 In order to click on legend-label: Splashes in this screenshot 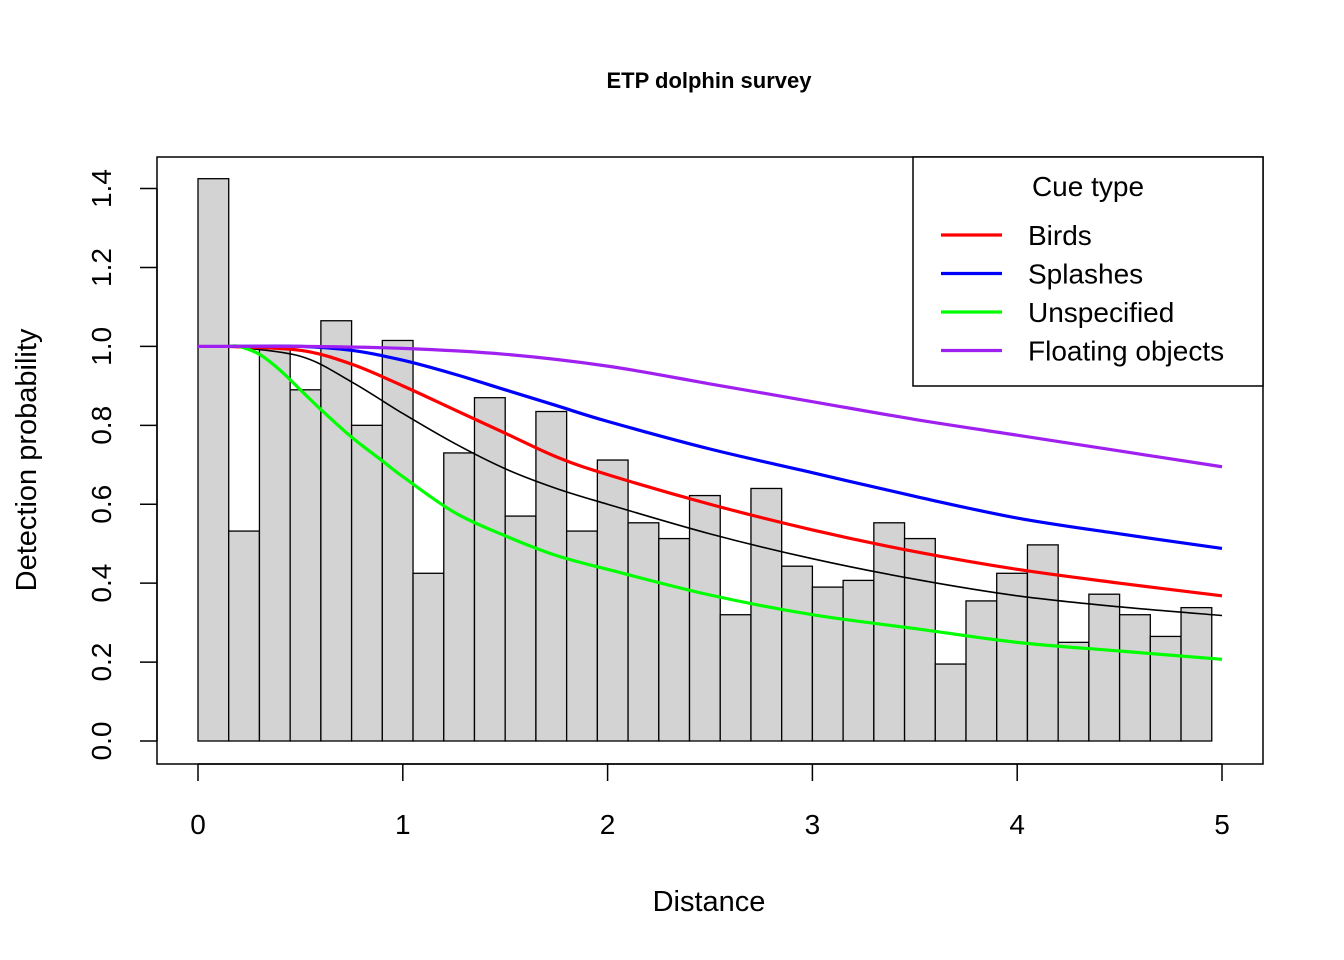, I will do `click(1085, 274)`.